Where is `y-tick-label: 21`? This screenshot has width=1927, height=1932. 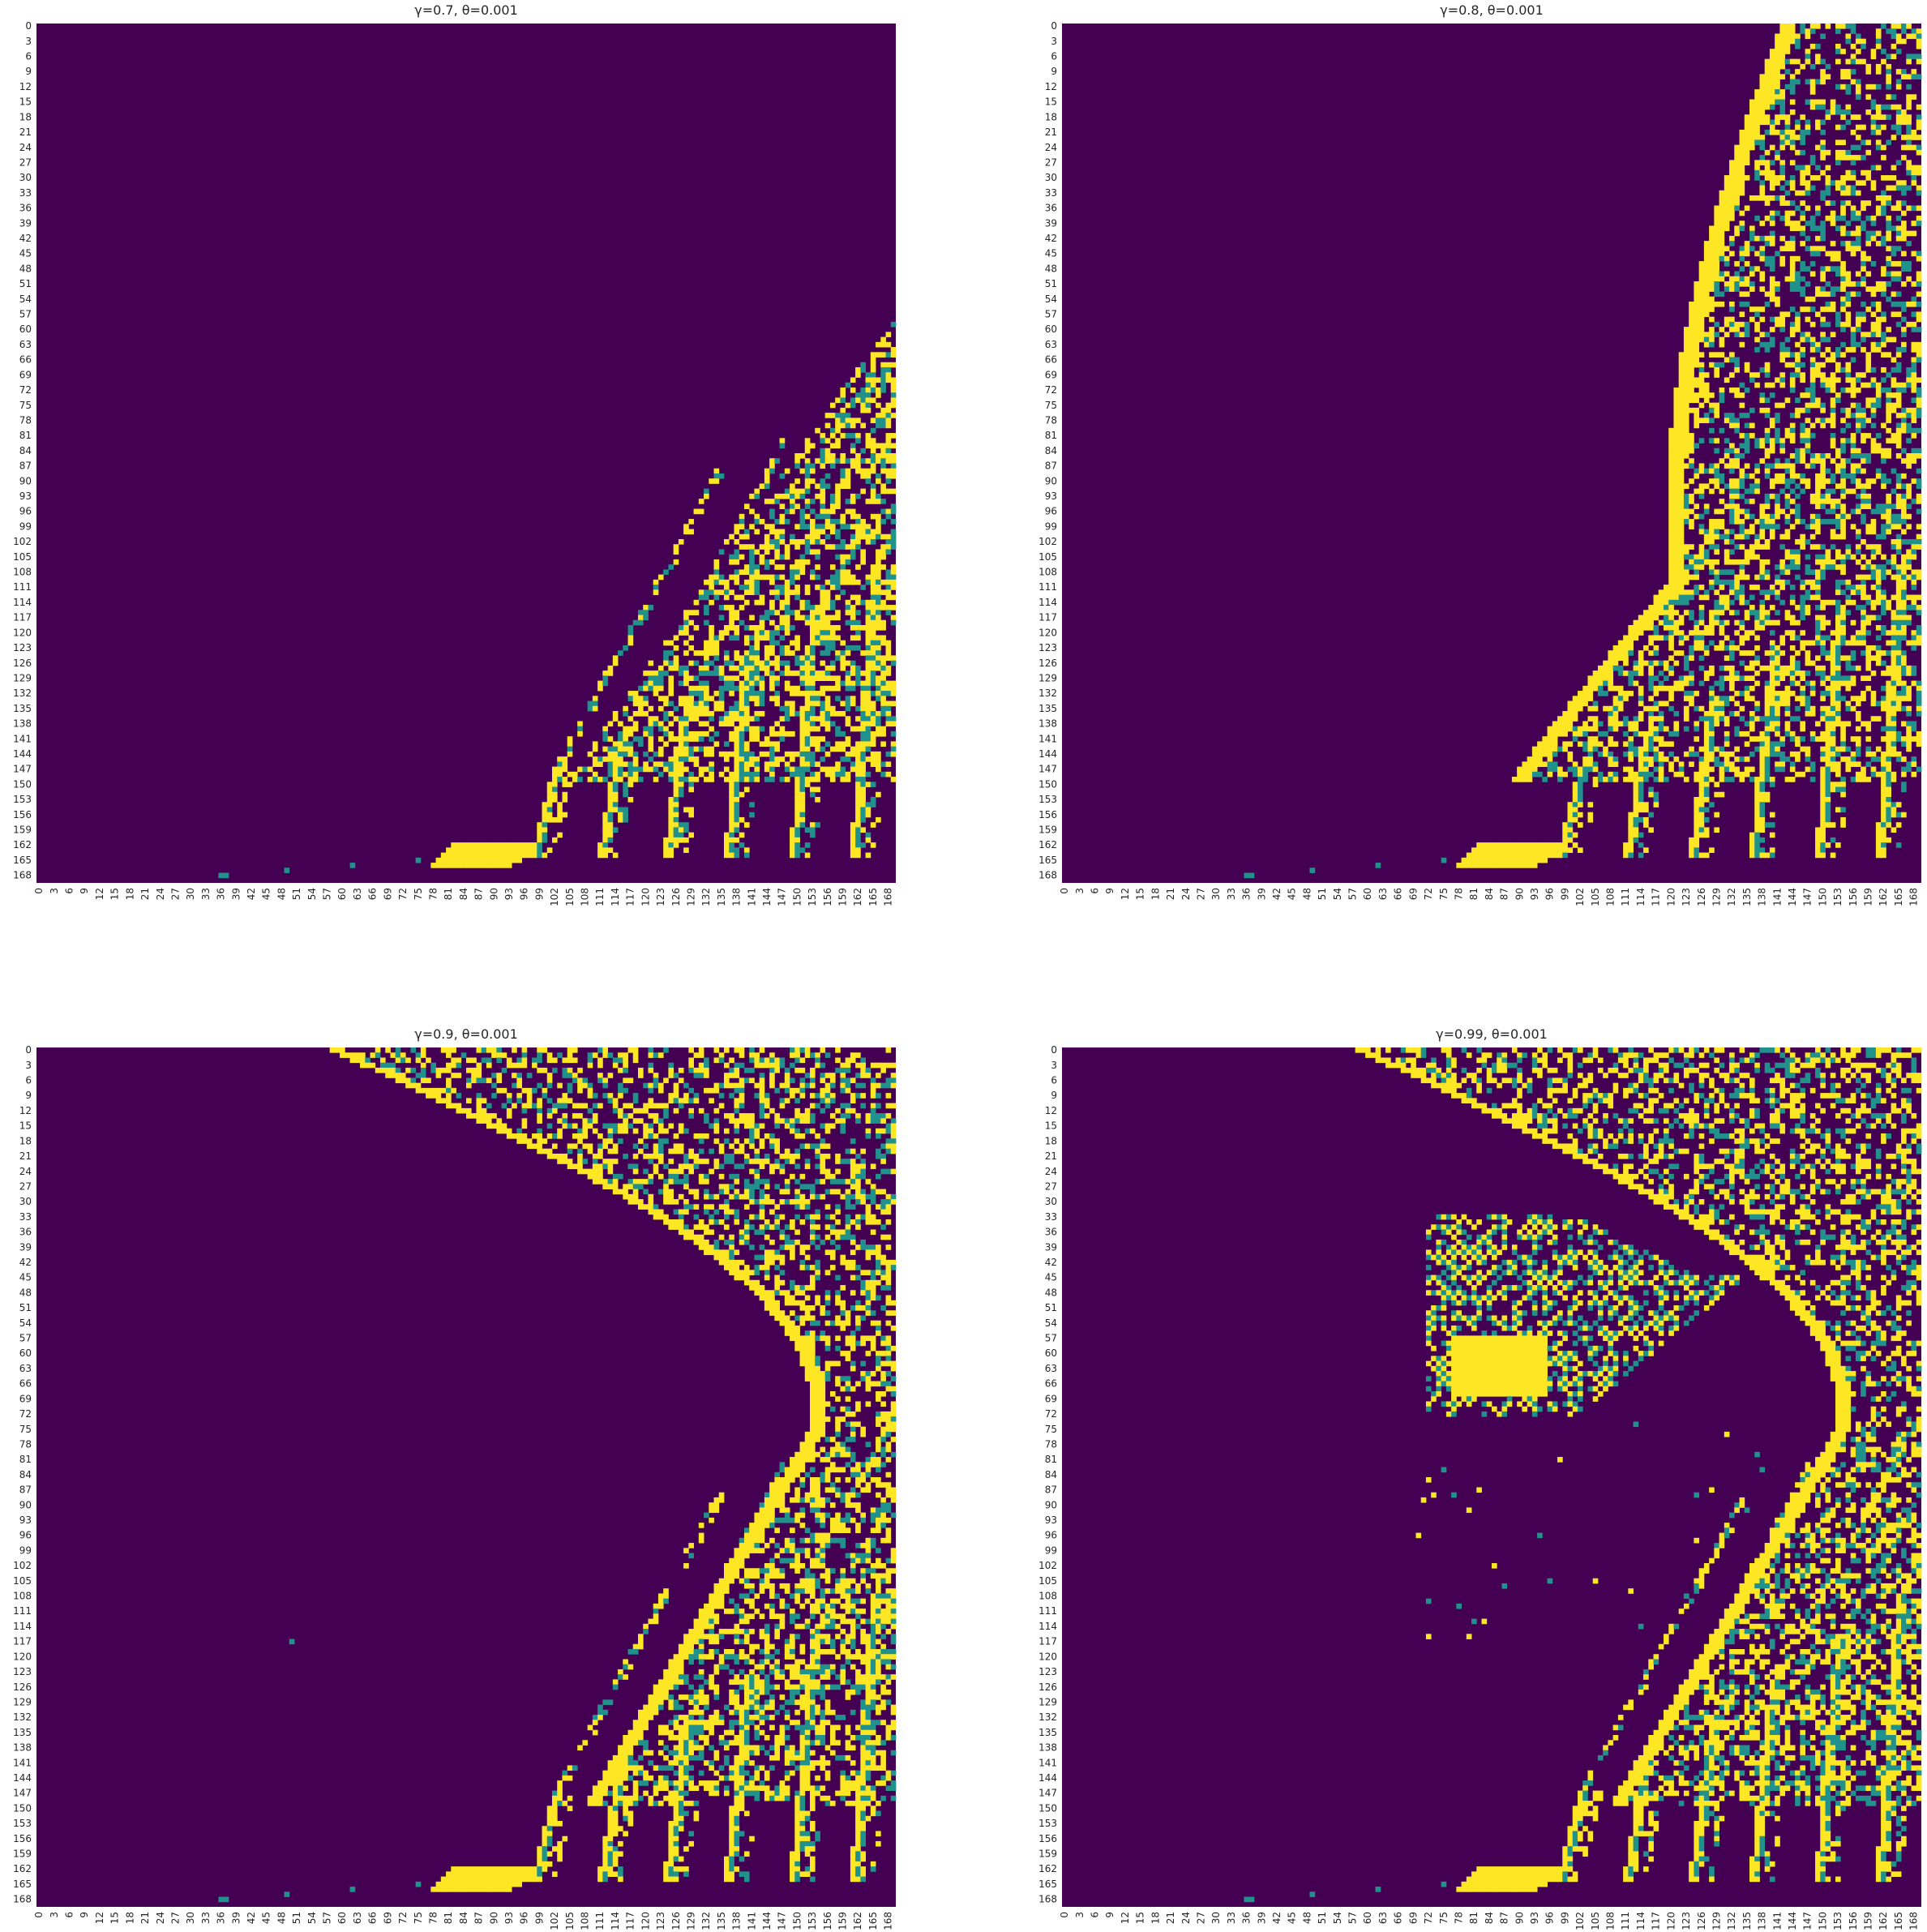
y-tick-label: 21 is located at coordinates (25, 132).